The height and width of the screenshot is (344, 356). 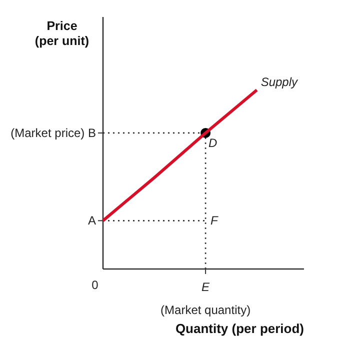 What do you see at coordinates (205, 310) in the screenshot?
I see `text: (Market quantity)` at bounding box center [205, 310].